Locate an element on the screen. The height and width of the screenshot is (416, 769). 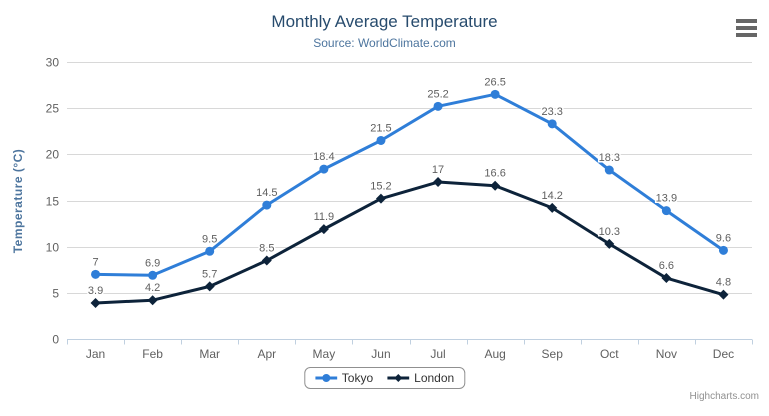
point-london-aug is located at coordinates (495, 185).